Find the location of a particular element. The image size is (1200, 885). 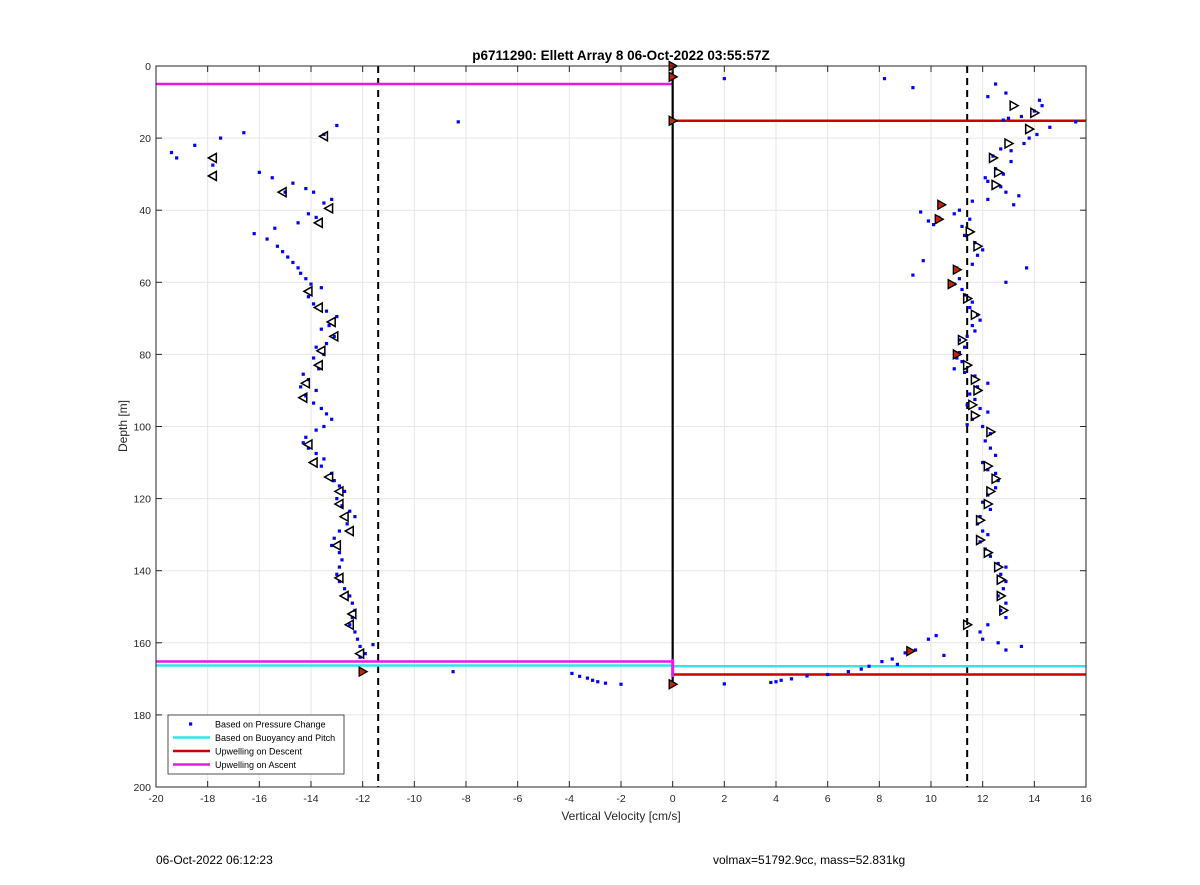

y-tick-label: 140 is located at coordinates (142, 572).